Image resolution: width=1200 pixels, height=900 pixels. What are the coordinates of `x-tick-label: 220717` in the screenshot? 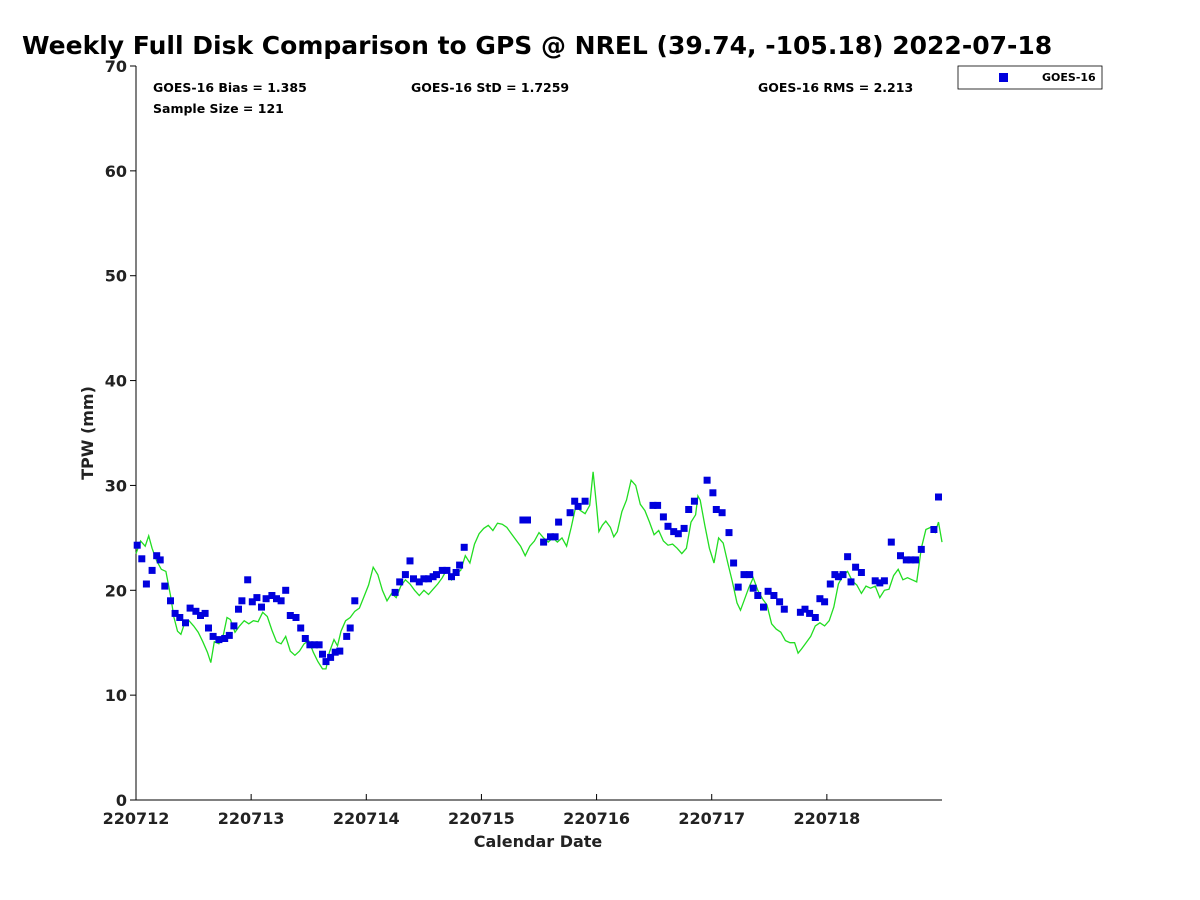 It's located at (711, 818).